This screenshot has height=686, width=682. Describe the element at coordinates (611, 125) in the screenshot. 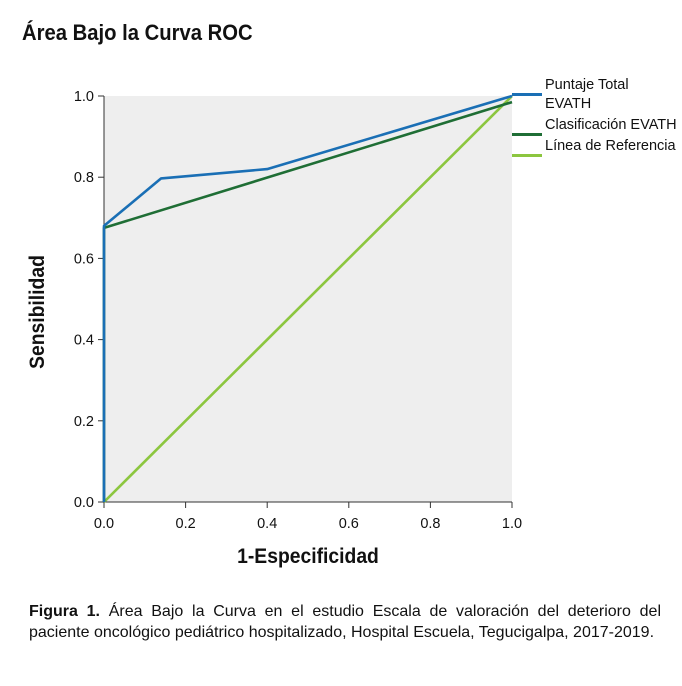

I see `legend-label: Clasificación EVATH` at that location.